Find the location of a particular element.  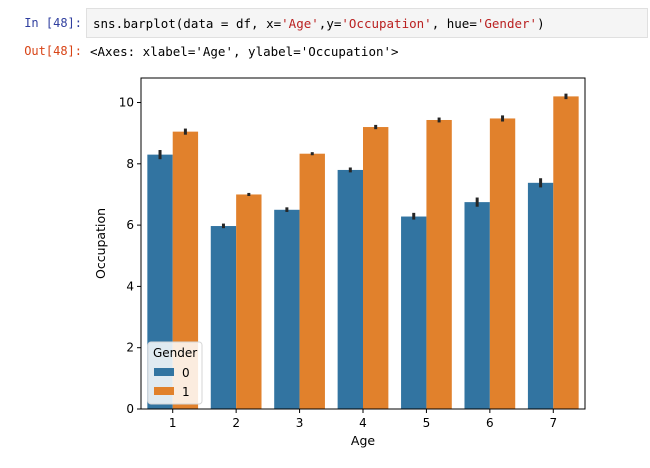

code-string: 'Occupation' is located at coordinates (386, 23).